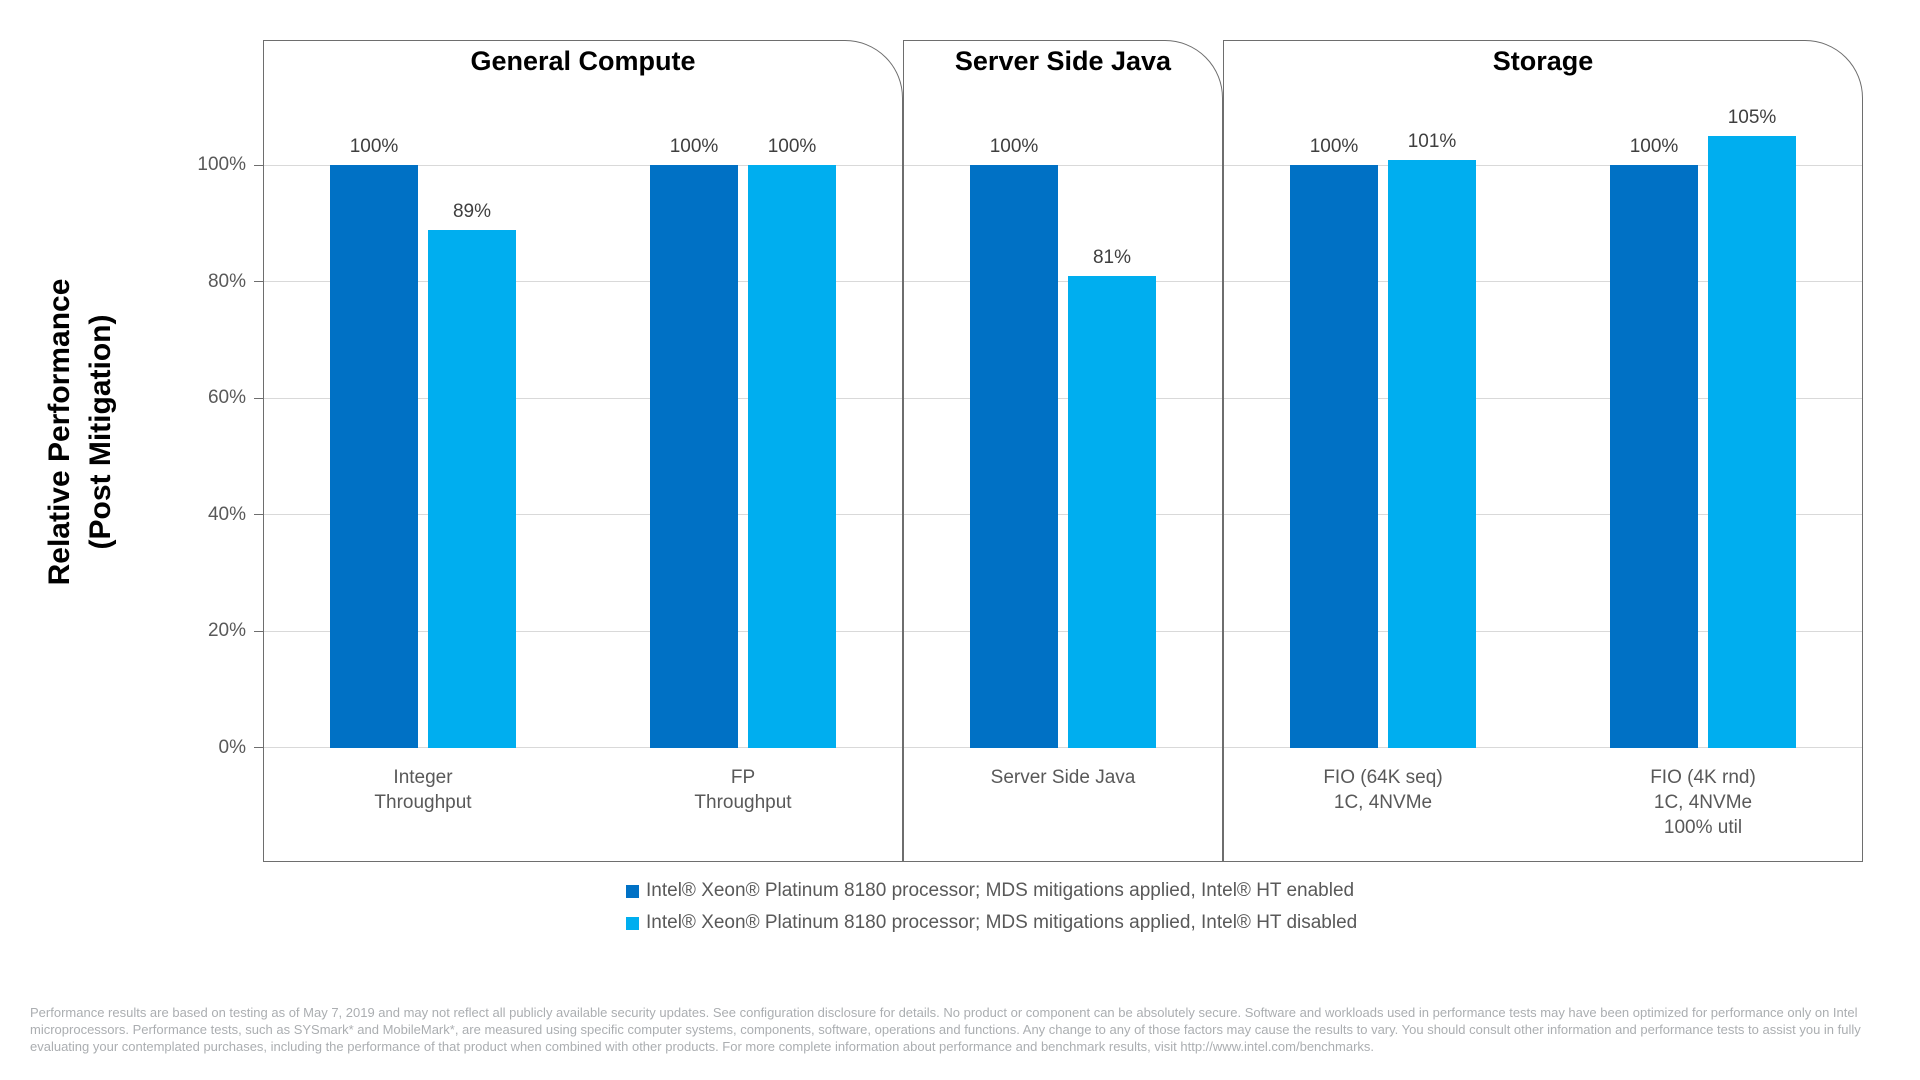 The width and height of the screenshot is (1920, 1080). I want to click on category-label: FIO (64K seq) 1C, 4NVMe, so click(1383, 790).